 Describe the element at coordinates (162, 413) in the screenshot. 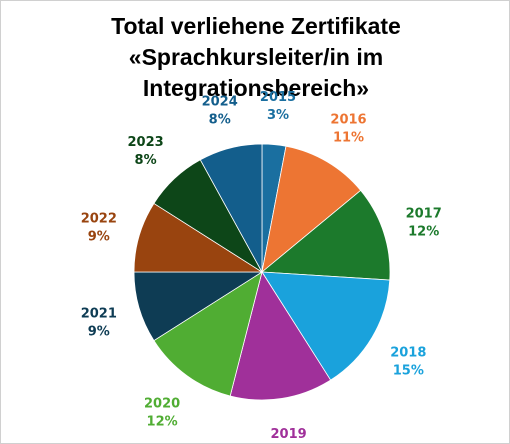

I see `pie-label-2020: 2020 12%` at that location.